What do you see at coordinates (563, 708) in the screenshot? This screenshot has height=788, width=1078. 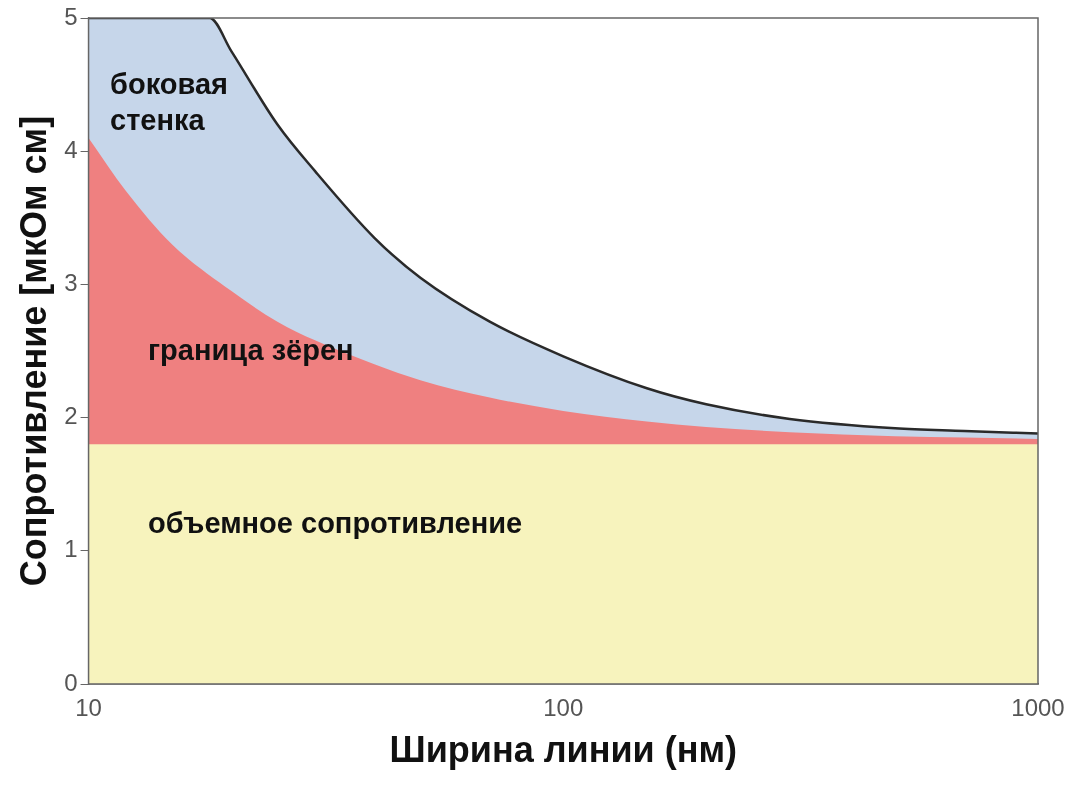 I see `x-tick-label: 100` at bounding box center [563, 708].